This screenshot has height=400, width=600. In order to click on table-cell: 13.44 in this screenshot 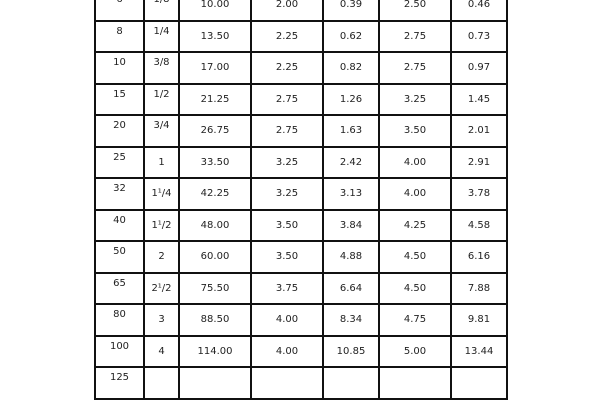, I will do `click(479, 351)`.